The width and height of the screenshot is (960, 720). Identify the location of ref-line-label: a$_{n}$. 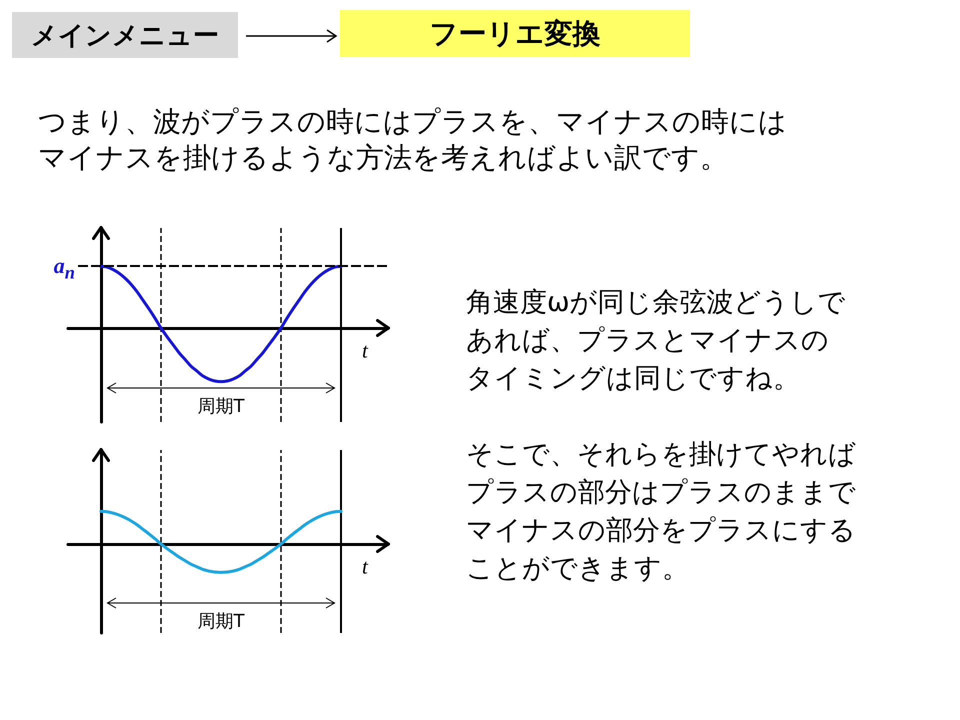
(64, 267).